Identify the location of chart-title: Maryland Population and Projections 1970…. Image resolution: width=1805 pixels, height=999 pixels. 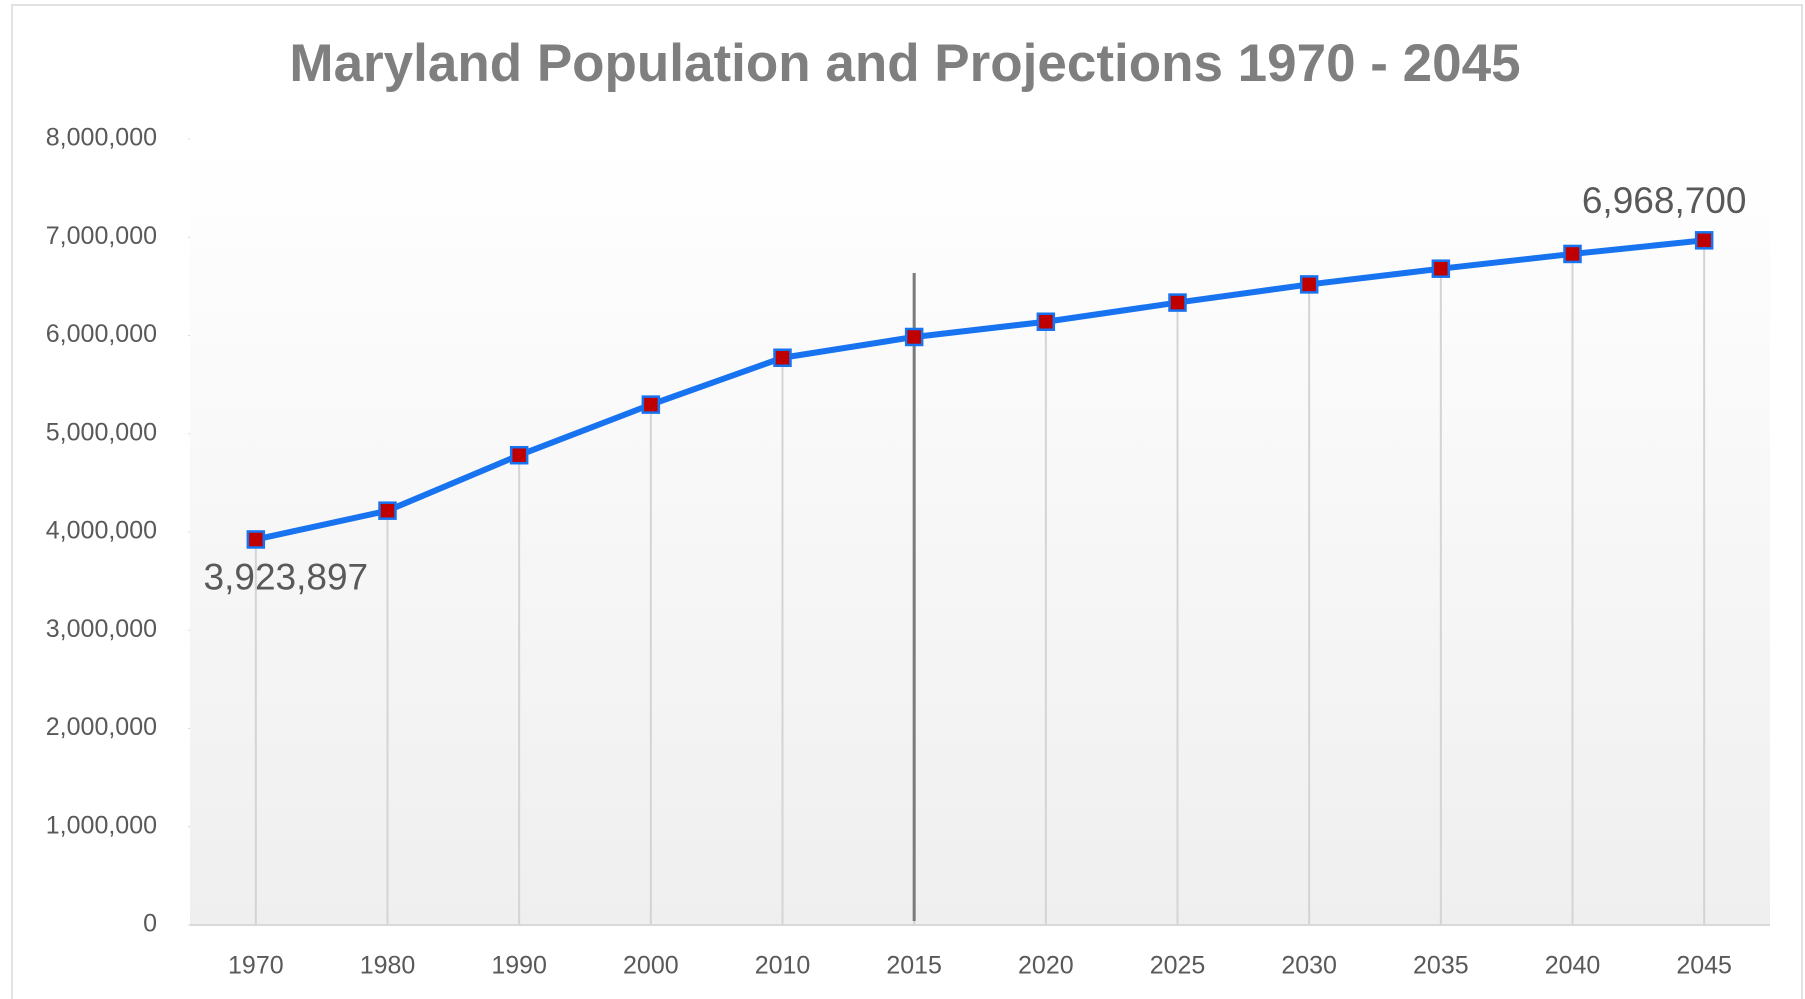
(904, 63).